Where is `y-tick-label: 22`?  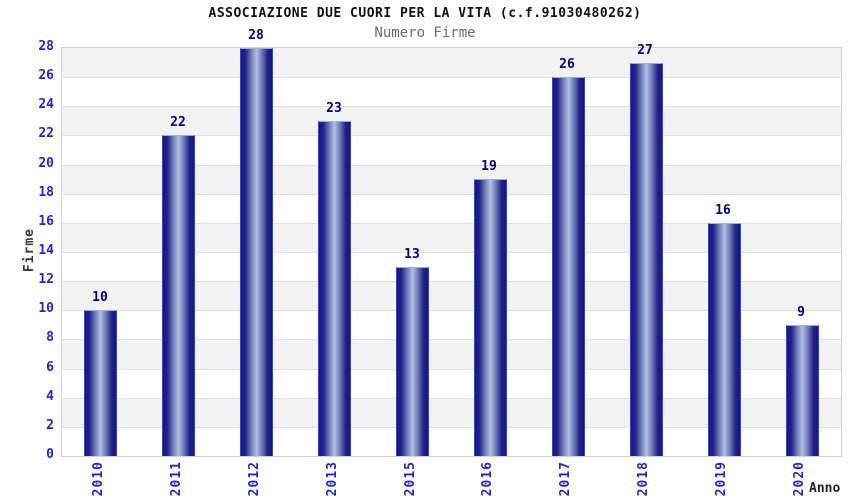 y-tick-label: 22 is located at coordinates (46, 133).